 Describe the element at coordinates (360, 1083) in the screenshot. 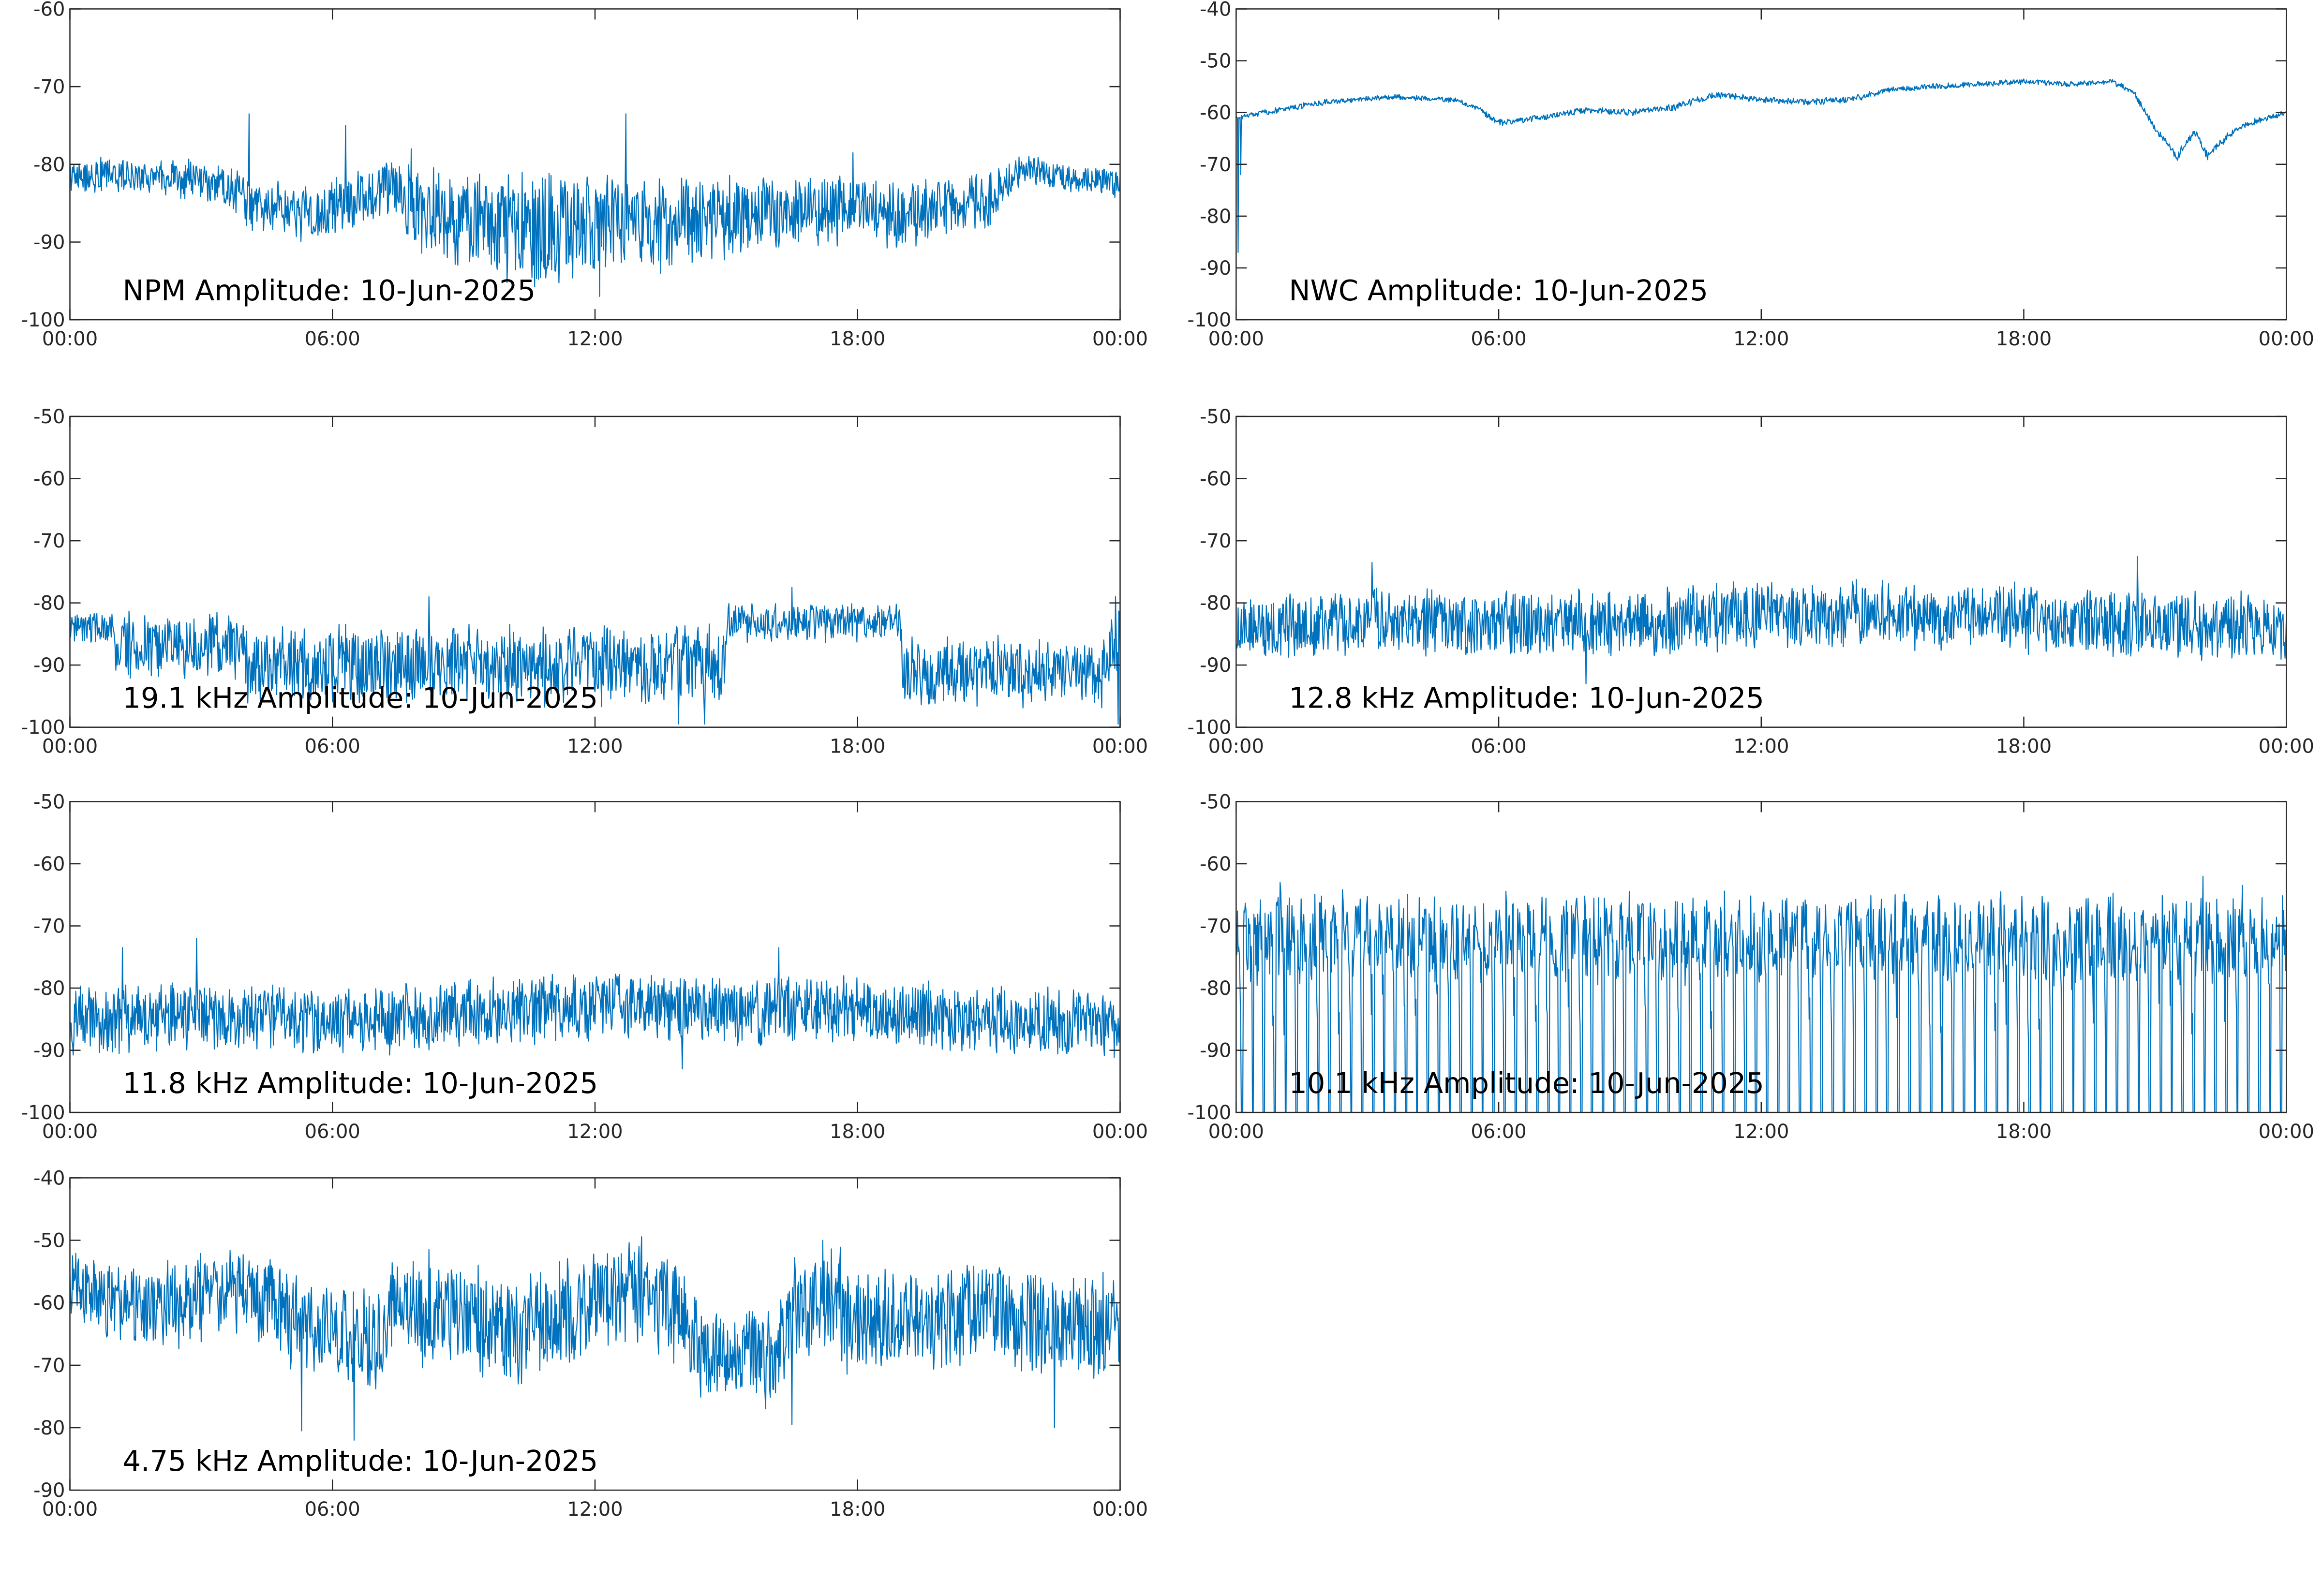

I see `chart-title: 11.8 kHz Amplitude: 10-Jun-2025` at that location.